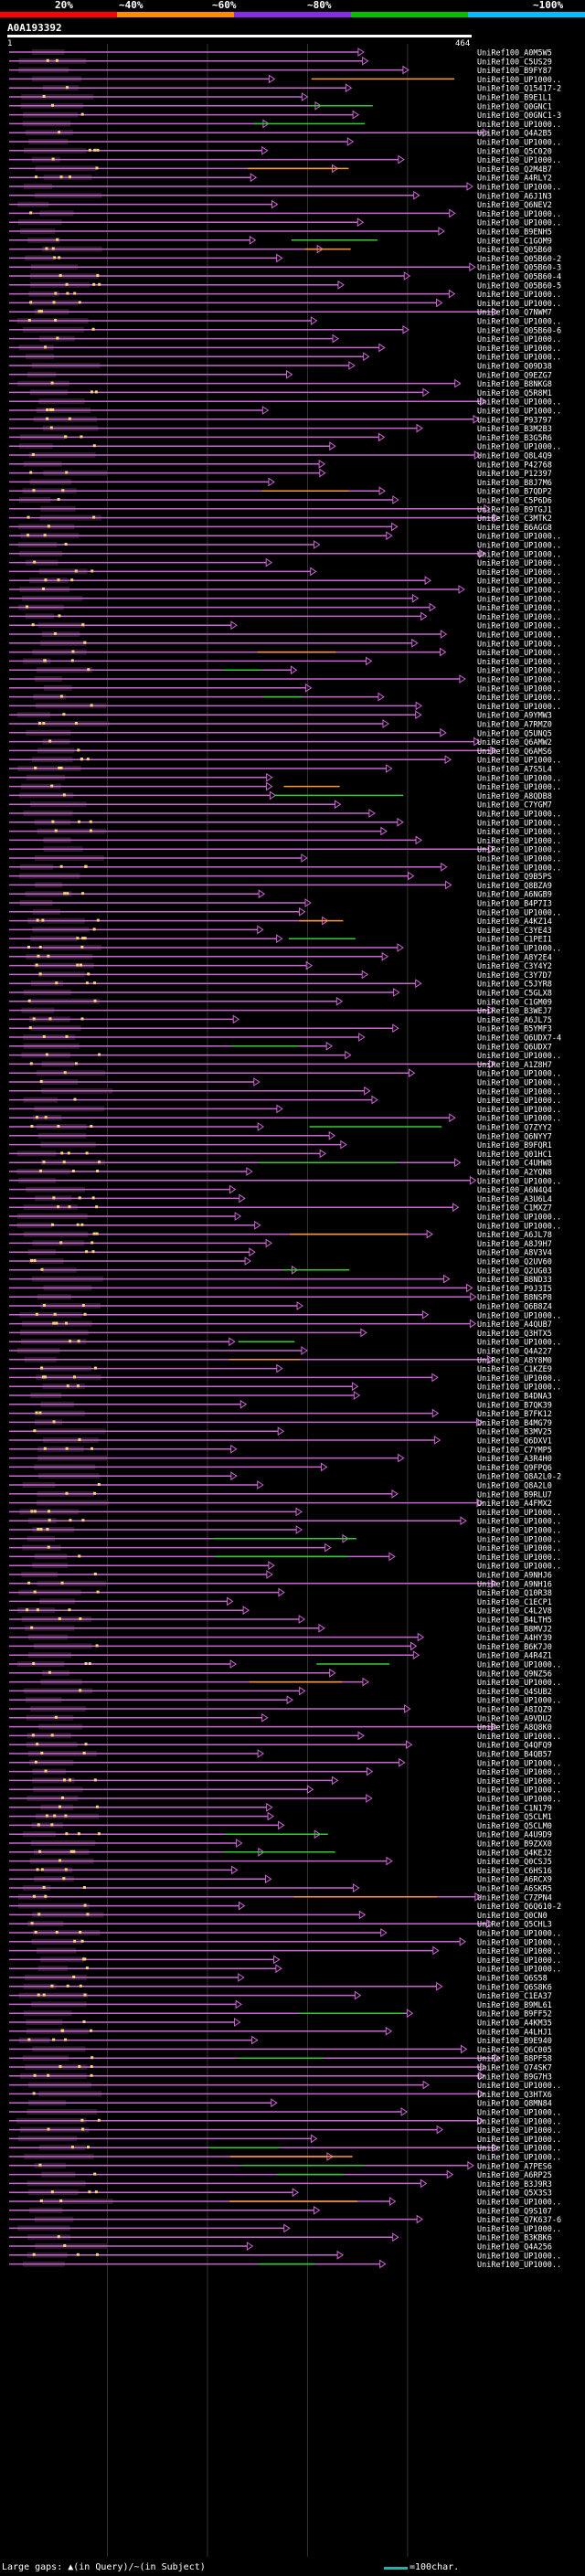  What do you see at coordinates (281, 2165) in the screenshot?
I see `hit-row: UniRef100_A7PES6` at bounding box center [281, 2165].